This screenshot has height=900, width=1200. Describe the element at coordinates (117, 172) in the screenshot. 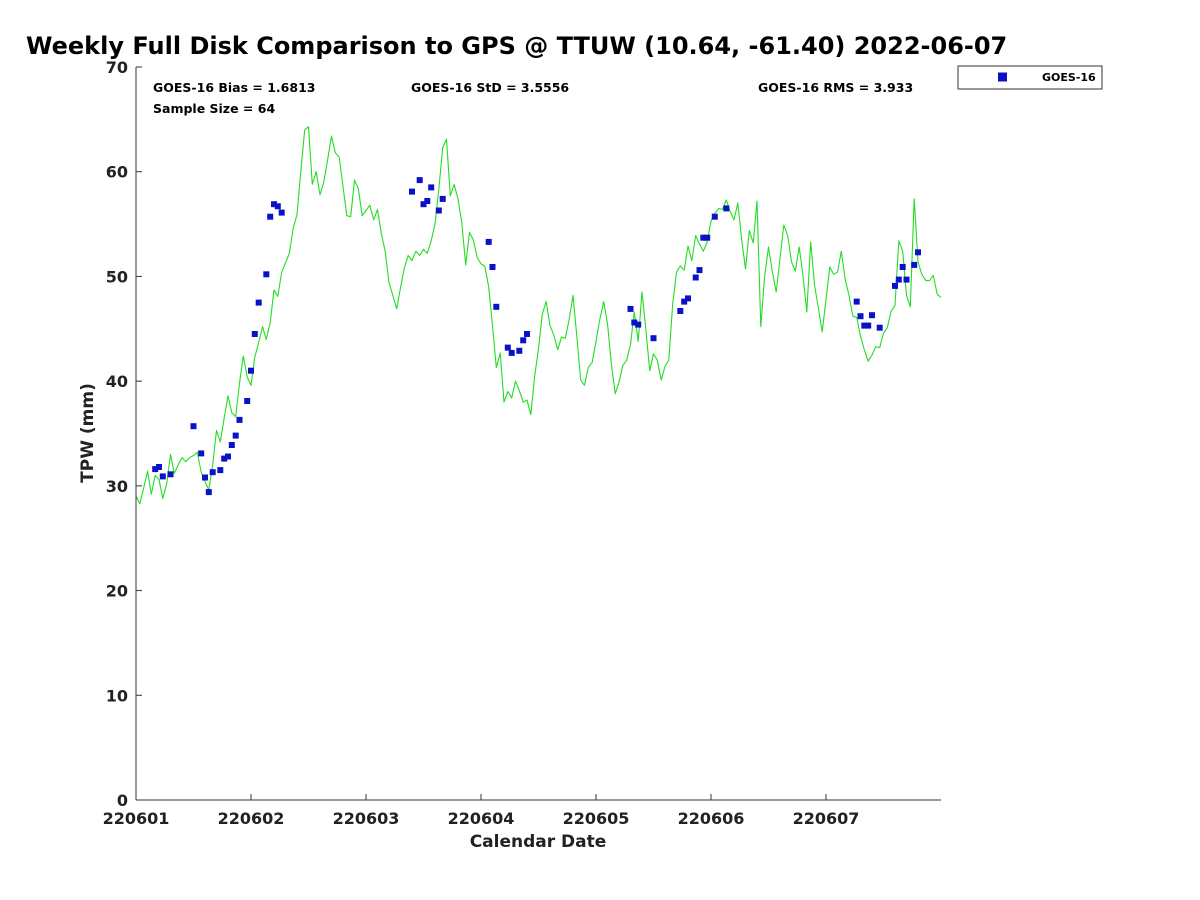

I see `y-tick-label: 60` at that location.